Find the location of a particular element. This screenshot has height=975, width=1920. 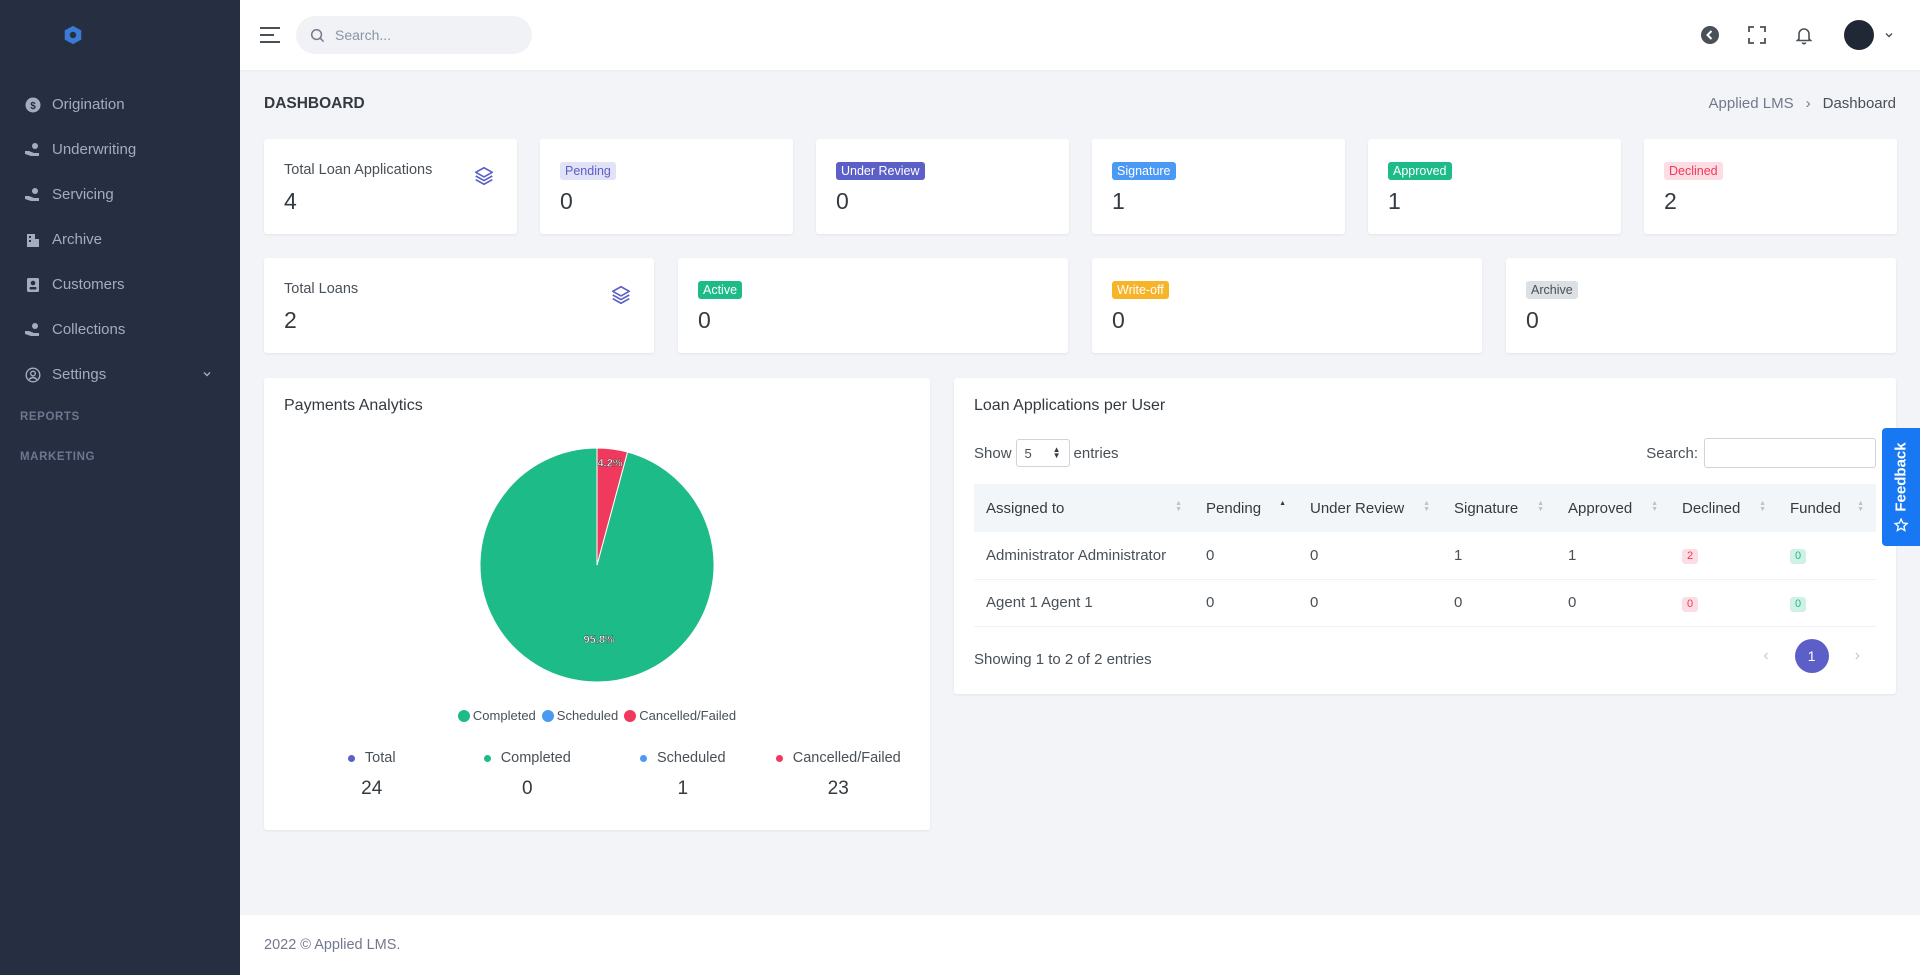

sidebar-item-label: Customers is located at coordinates (88, 284).